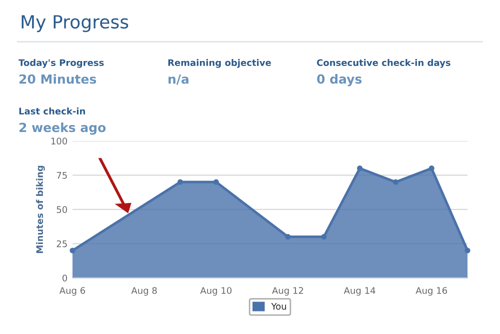  Describe the element at coordinates (61, 63) in the screenshot. I see `text: Today's Progress` at that location.